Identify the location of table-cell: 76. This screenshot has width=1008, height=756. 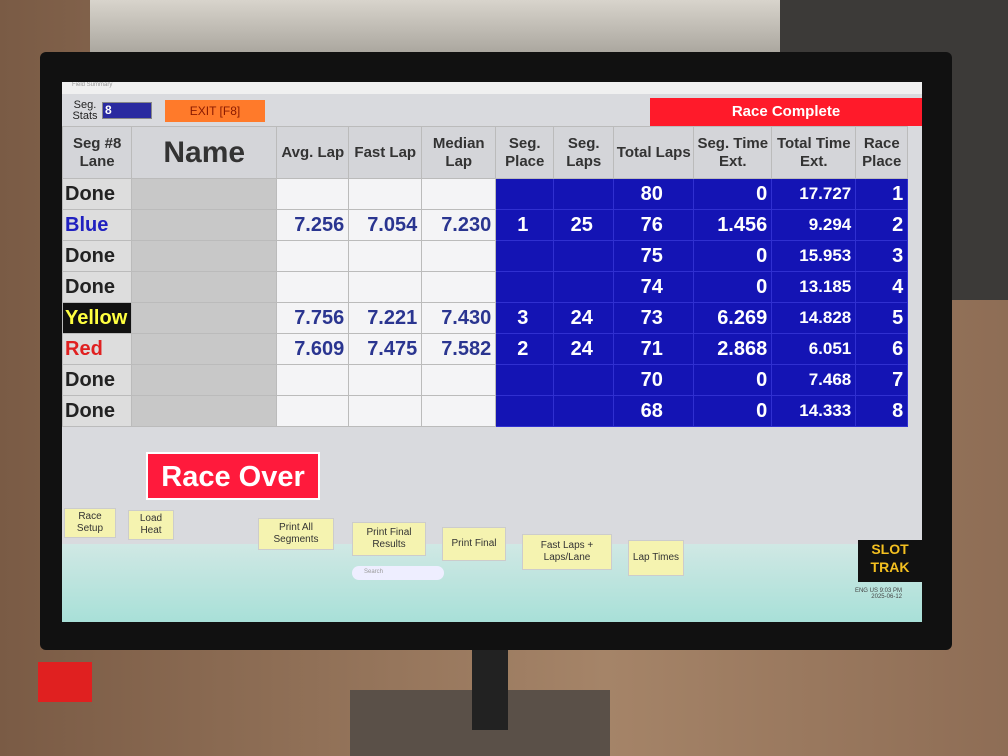
(654, 225).